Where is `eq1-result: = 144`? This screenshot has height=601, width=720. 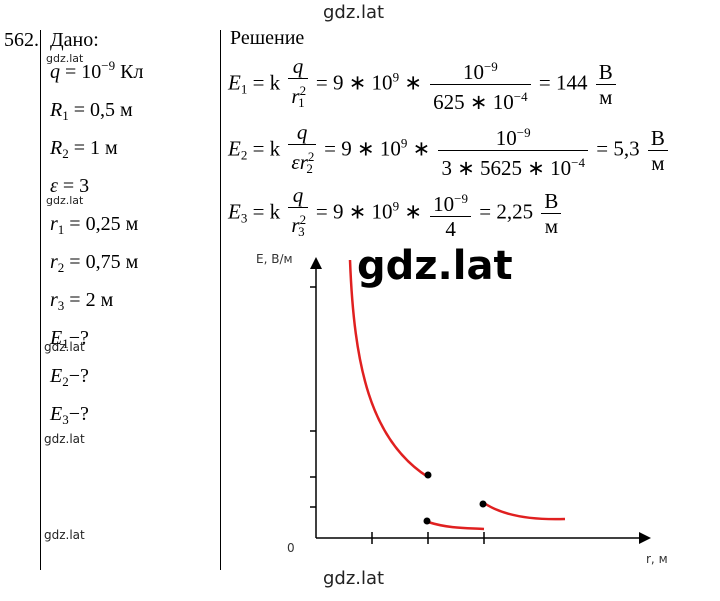 eq1-result: = 144 is located at coordinates (560, 82).